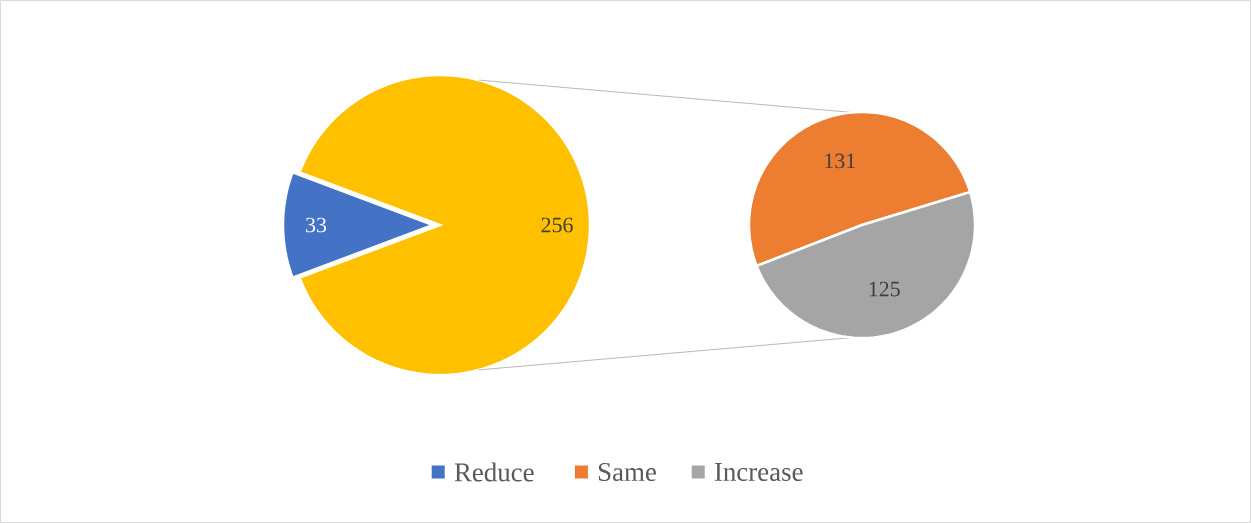 The width and height of the screenshot is (1251, 523). Describe the element at coordinates (840, 161) in the screenshot. I see `data-label: 131` at that location.